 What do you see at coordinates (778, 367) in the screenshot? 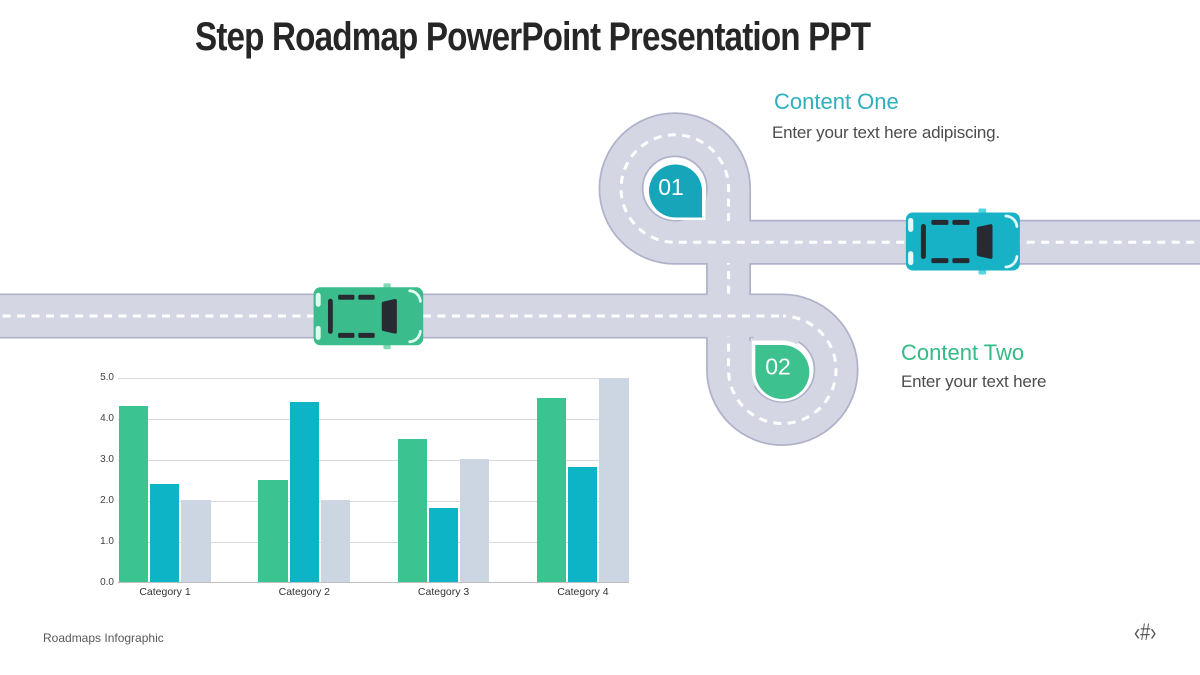
I see `svg-text: 02` at bounding box center [778, 367].